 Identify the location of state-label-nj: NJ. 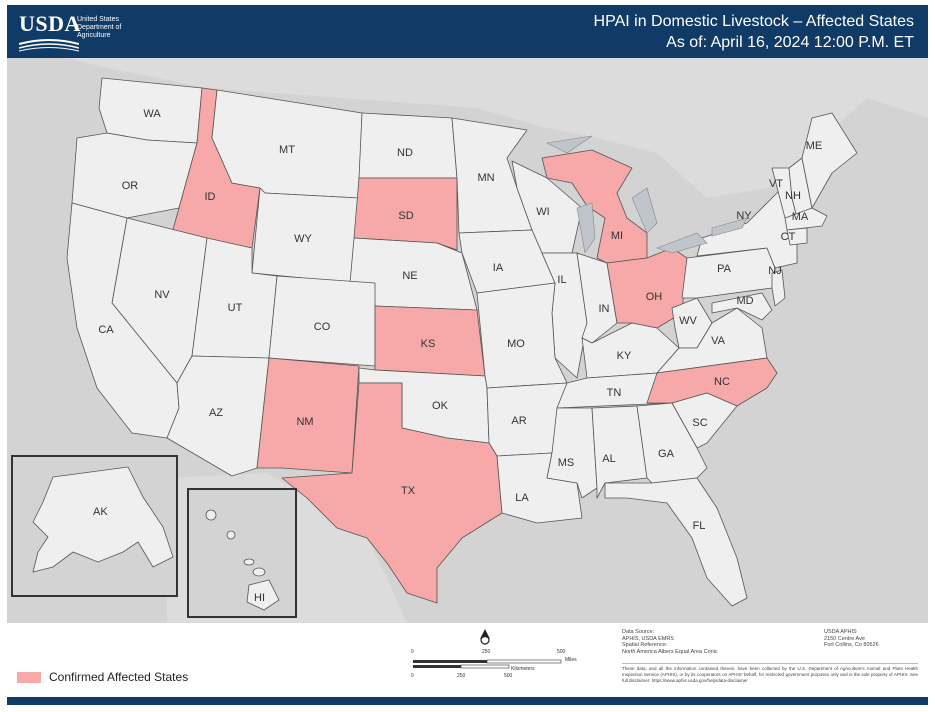
(774, 271).